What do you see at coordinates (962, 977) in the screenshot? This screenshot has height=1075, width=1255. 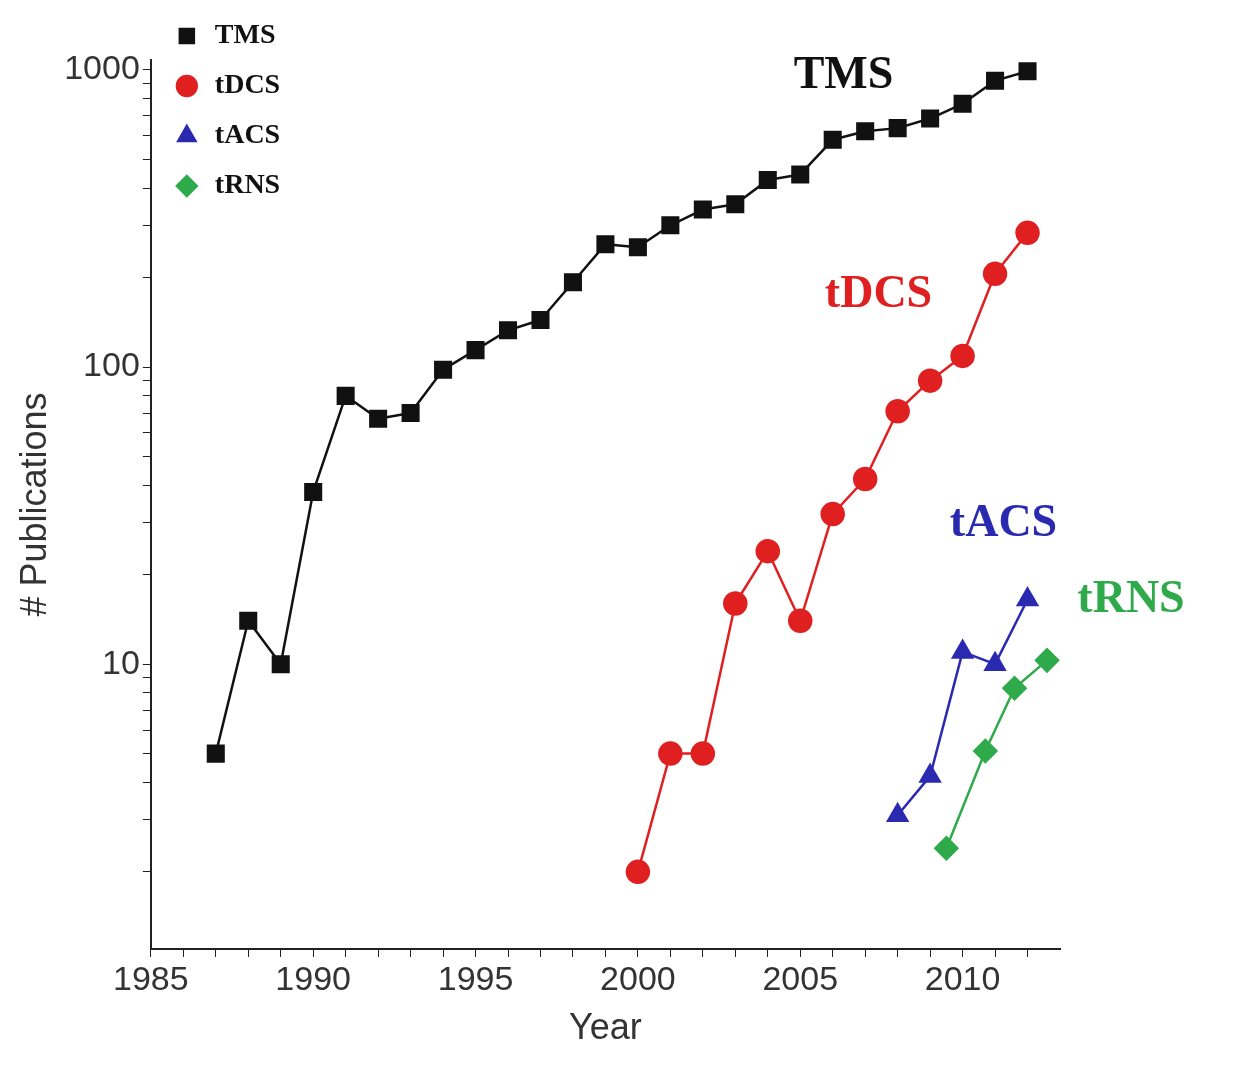 I see `x-tick-label: 2010` at bounding box center [962, 977].